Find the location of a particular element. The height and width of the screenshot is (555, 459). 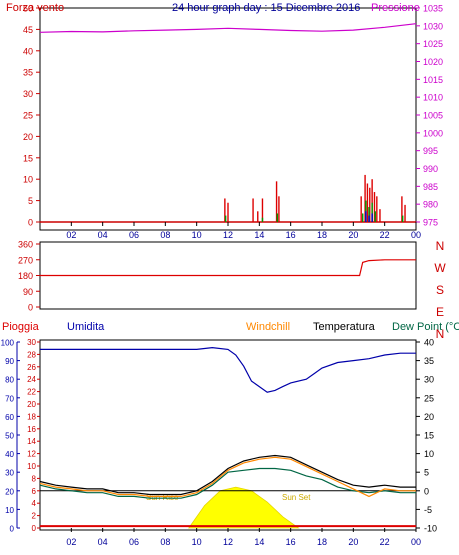

y-tick-label-humidity: 10 is located at coordinates (9, 510).